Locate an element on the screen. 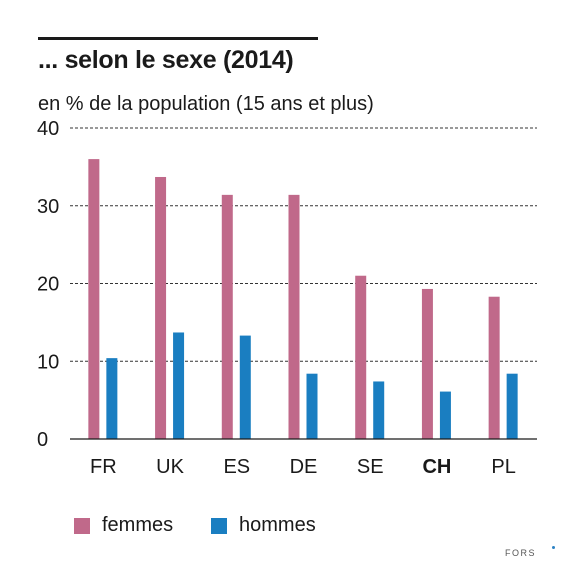 This screenshot has width=575, height=572. bar-femmes-pl is located at coordinates (494, 367).